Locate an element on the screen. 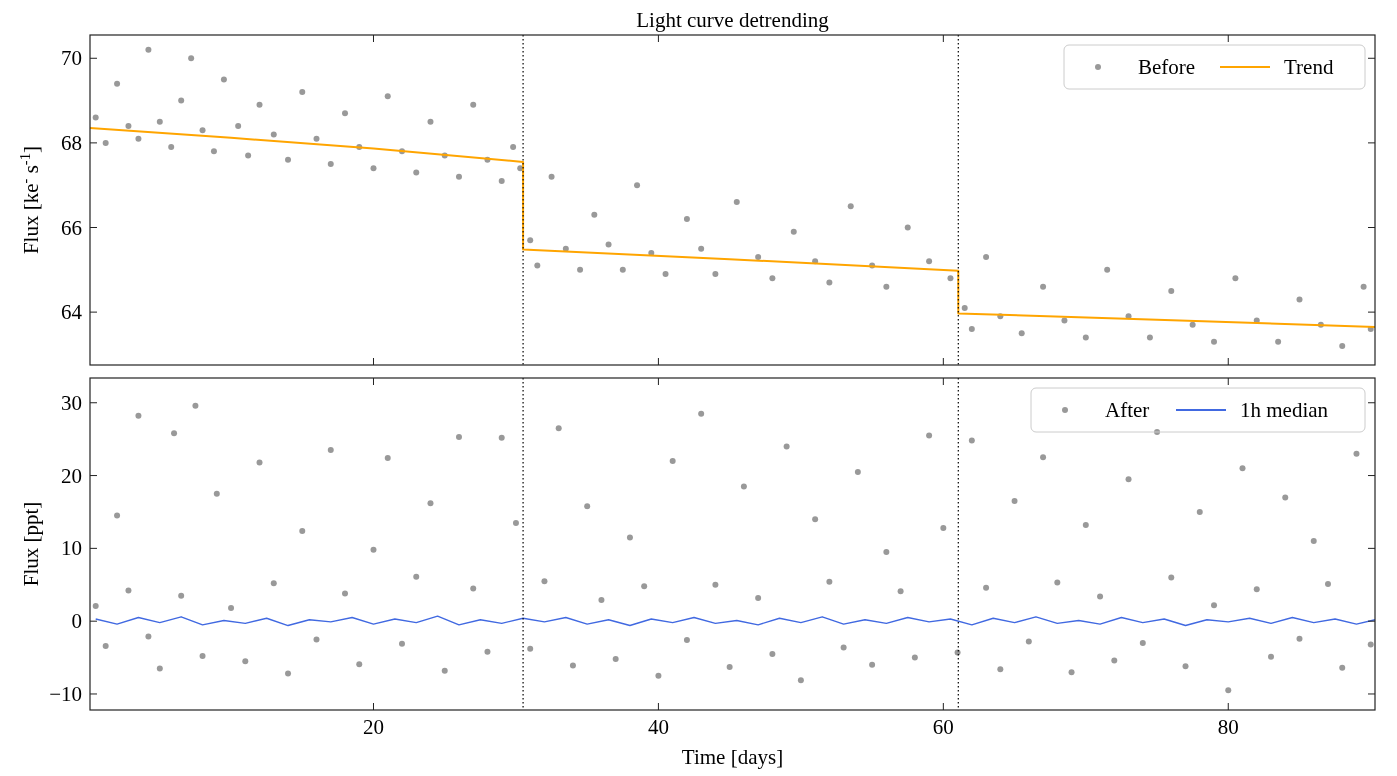 This screenshot has width=1397, height=776. legend-label: Trend is located at coordinates (1309, 67).